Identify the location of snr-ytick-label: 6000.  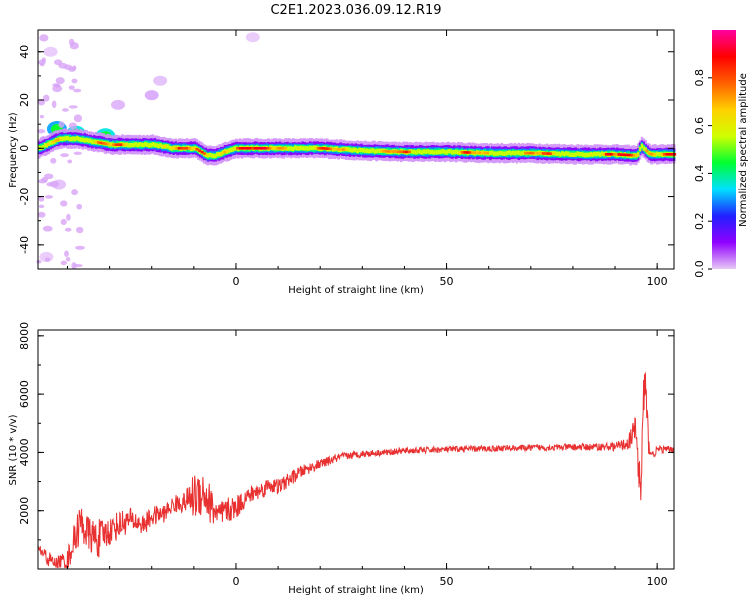
(24, 394).